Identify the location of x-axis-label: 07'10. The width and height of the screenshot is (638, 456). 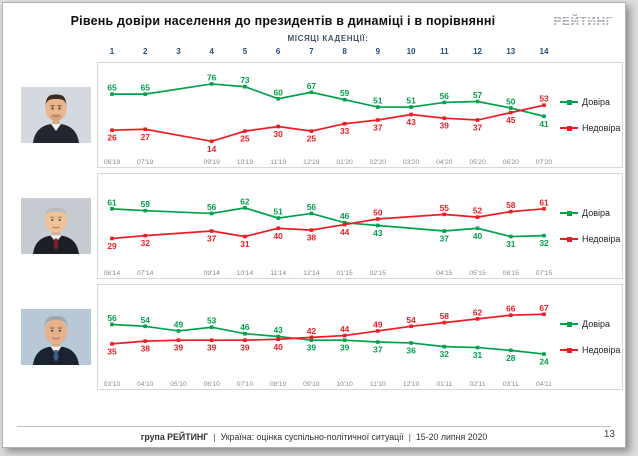
(245, 384).